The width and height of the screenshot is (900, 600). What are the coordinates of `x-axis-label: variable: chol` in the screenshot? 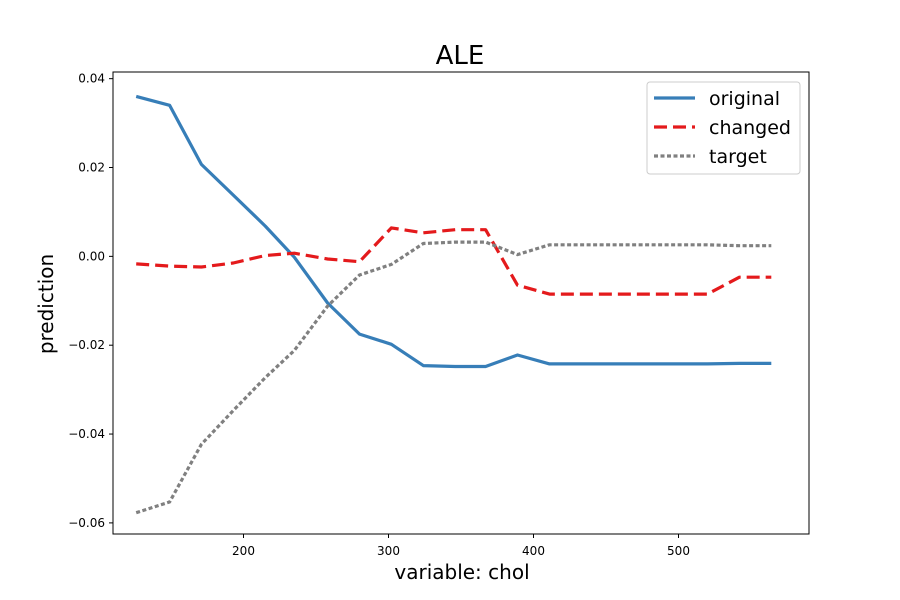 It's located at (461, 572).